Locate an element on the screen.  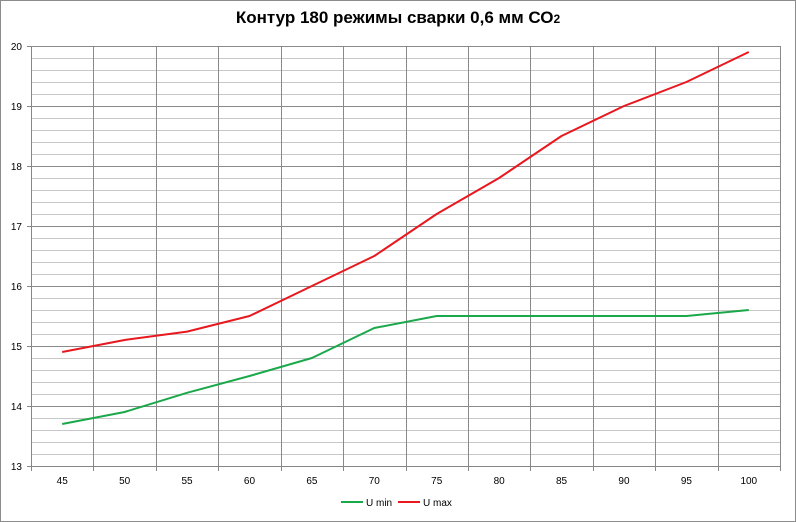
y-tick-labels: 13 14 15 16 17 18 19 20 is located at coordinates (17, 257).